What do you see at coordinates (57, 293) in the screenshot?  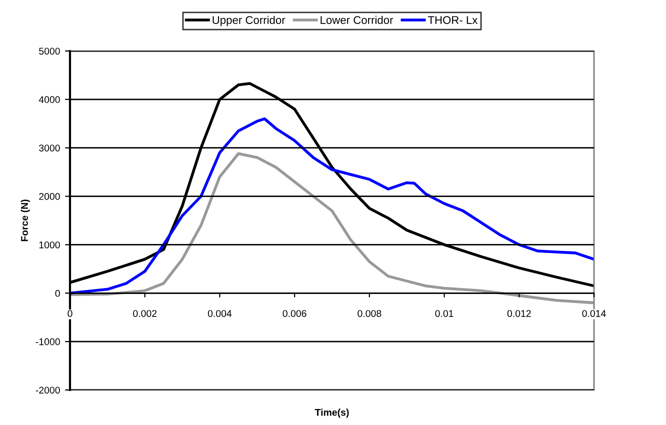 I see `y-tick-label: 0` at bounding box center [57, 293].